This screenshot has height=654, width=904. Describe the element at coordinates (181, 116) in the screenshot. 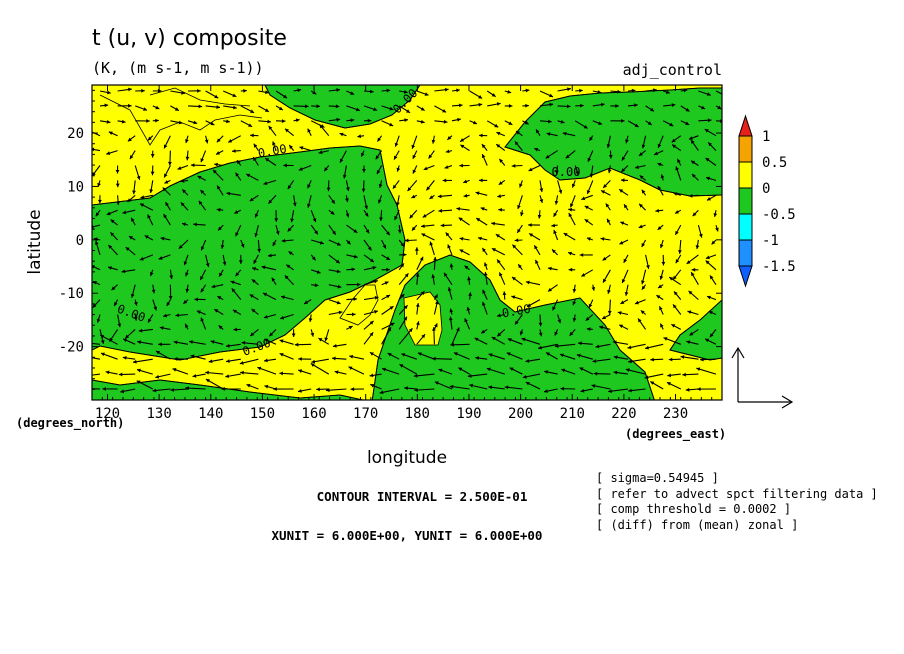

I see `coastline` at that location.